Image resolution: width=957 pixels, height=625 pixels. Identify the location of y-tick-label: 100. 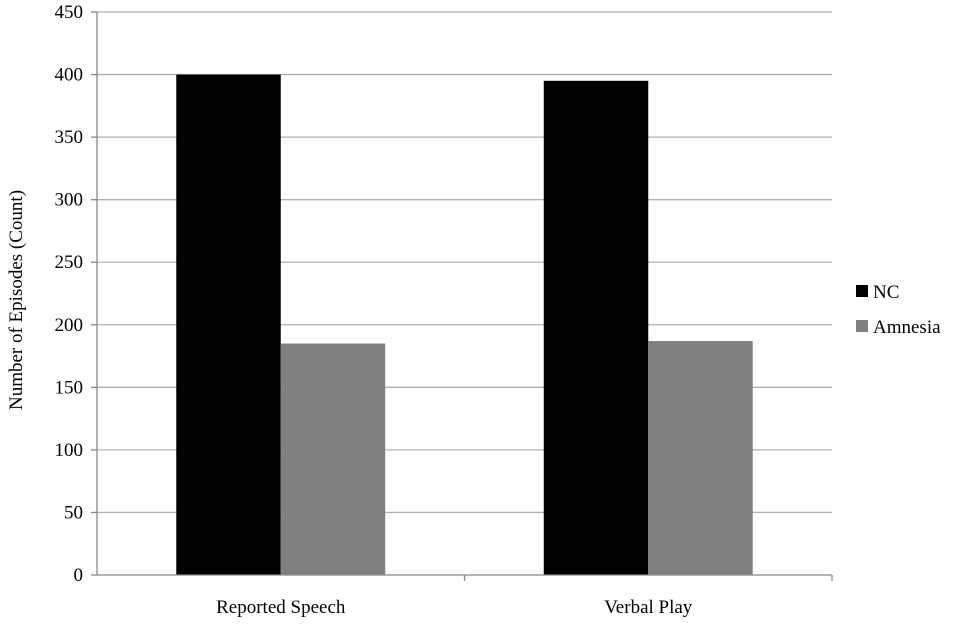
(69, 450).